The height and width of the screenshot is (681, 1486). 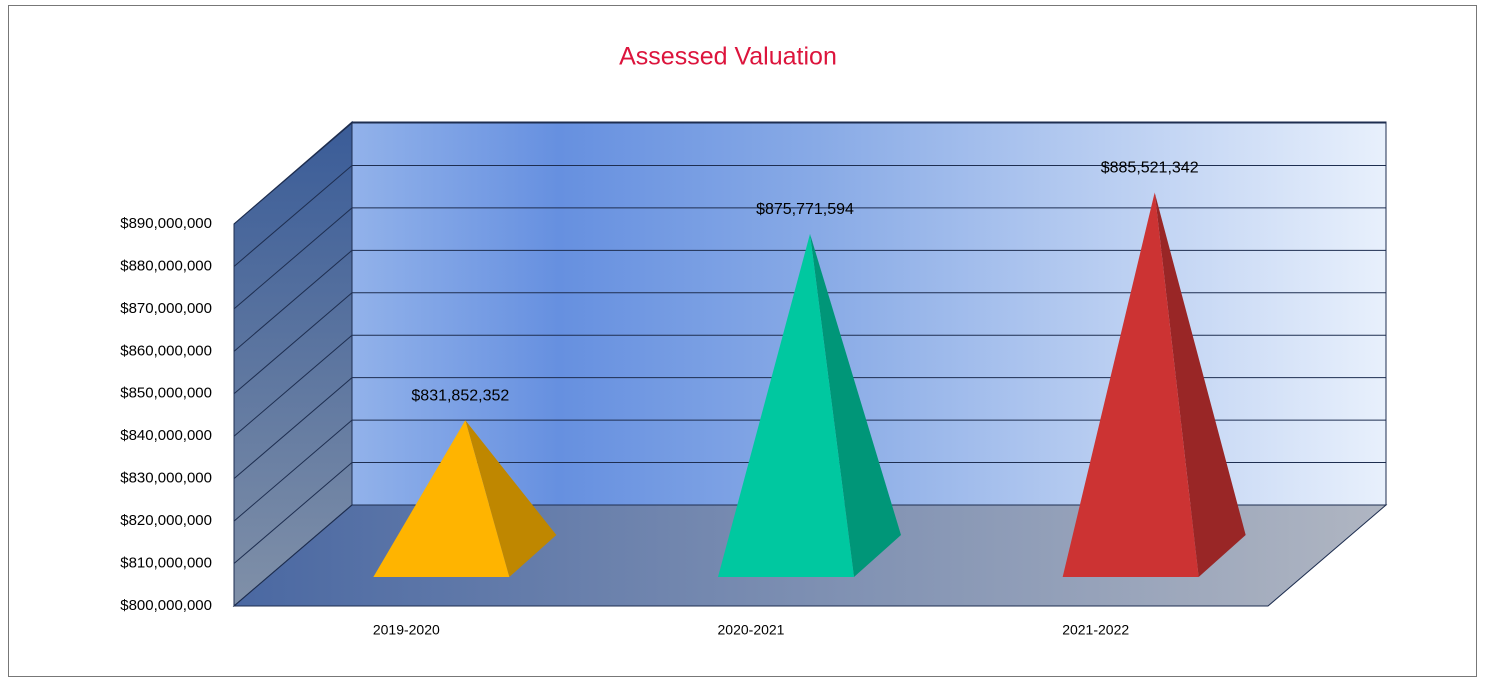 I want to click on y-tick-label: $890,000,000, so click(x=166, y=223).